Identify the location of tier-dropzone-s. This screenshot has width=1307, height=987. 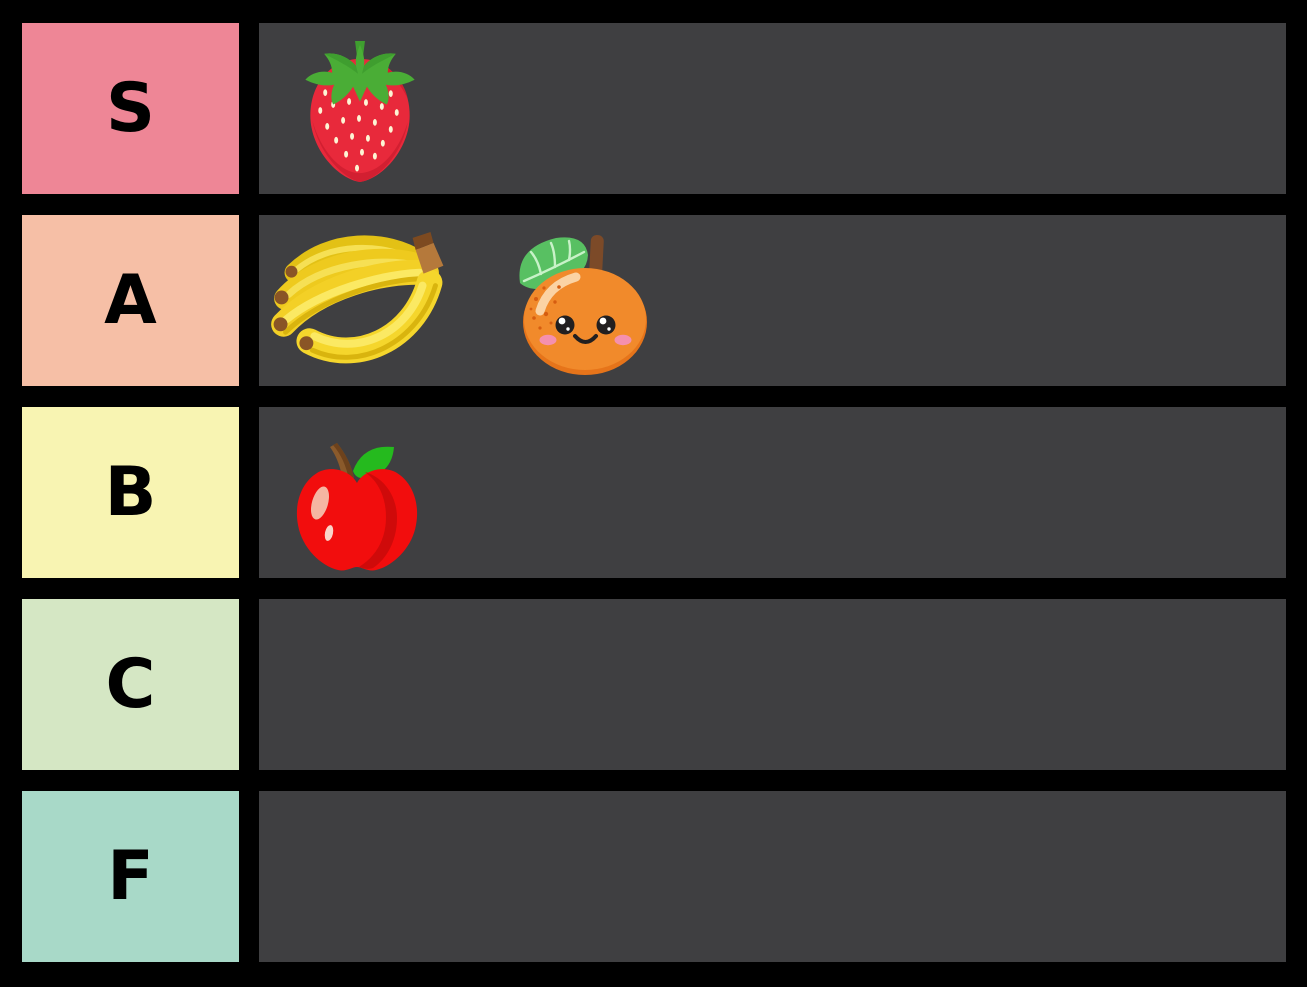
(772, 108).